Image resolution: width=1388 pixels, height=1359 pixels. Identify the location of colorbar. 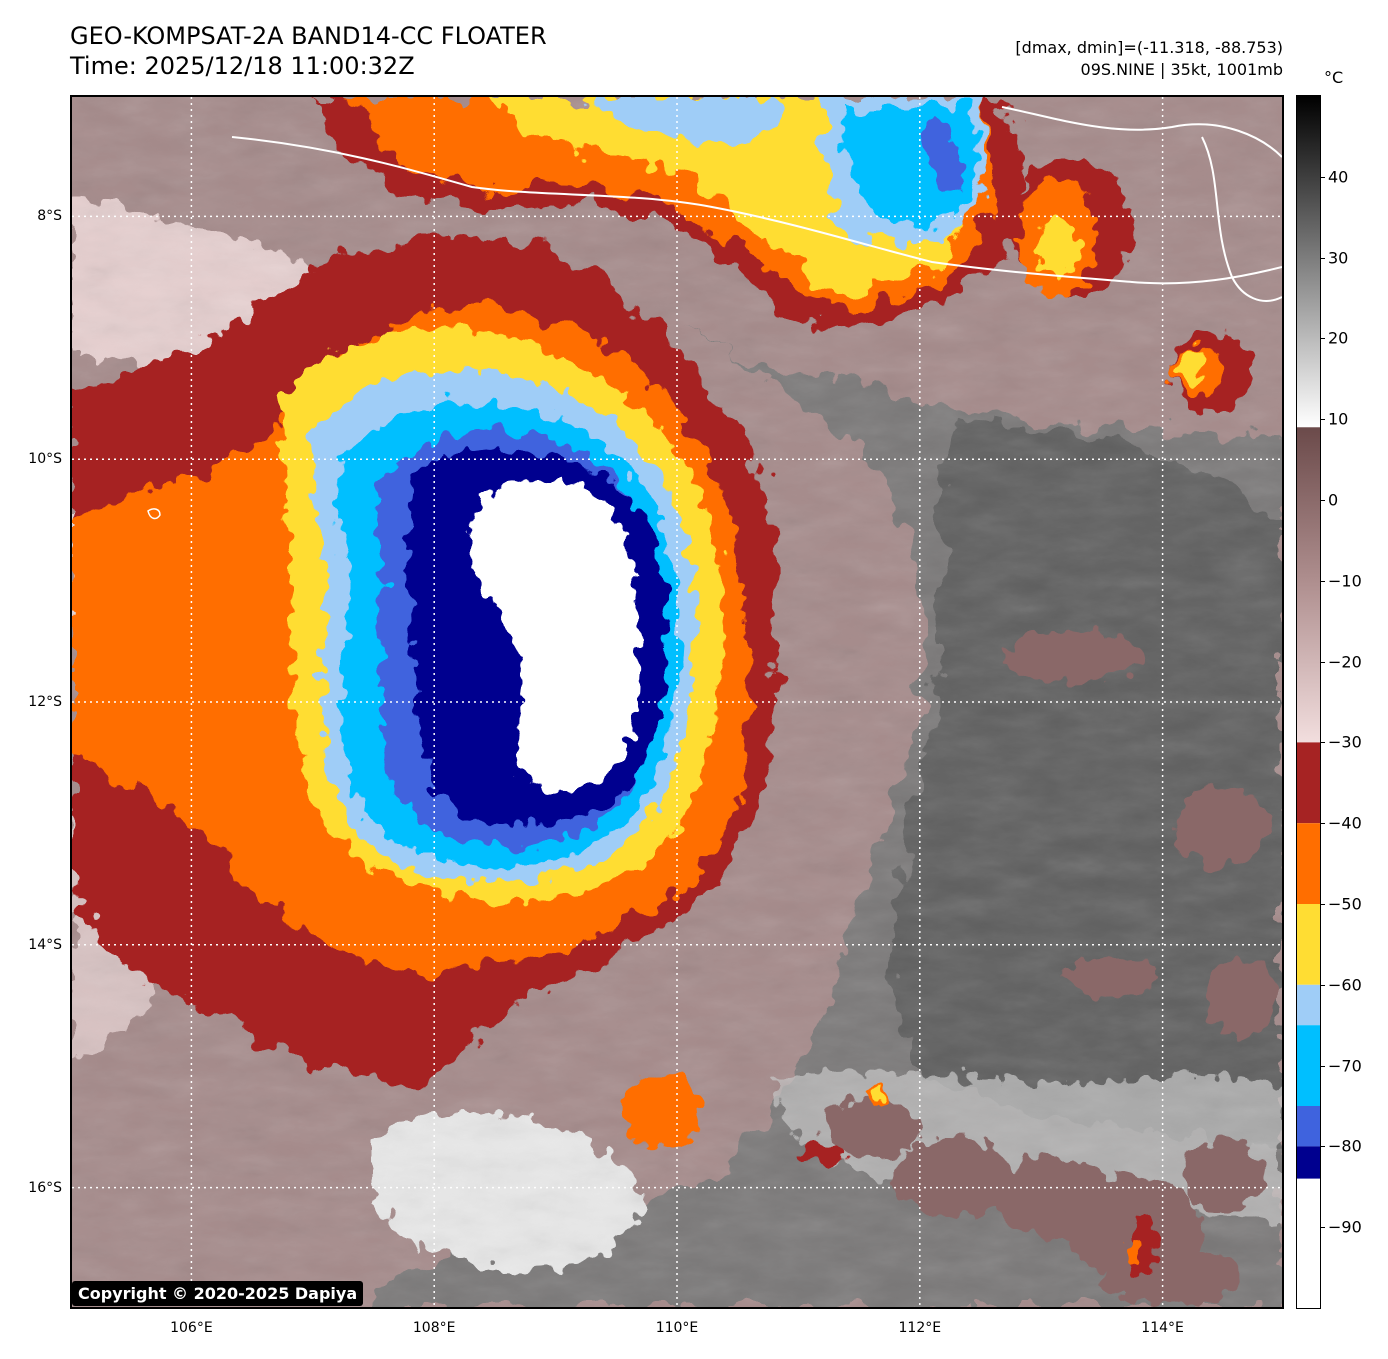
(1308, 702).